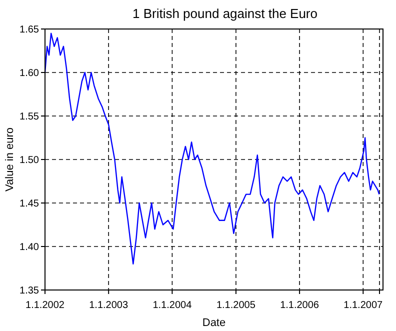 The height and width of the screenshot is (331, 396). Describe the element at coordinates (30, 291) in the screenshot. I see `y-tick-label: 1.35` at that location.